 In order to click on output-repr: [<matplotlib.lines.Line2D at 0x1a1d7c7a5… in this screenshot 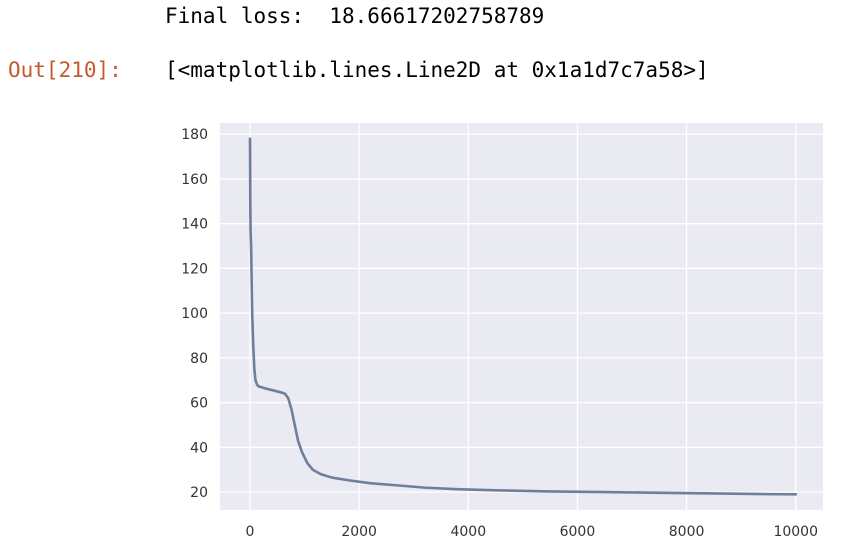, I will do `click(437, 70)`.